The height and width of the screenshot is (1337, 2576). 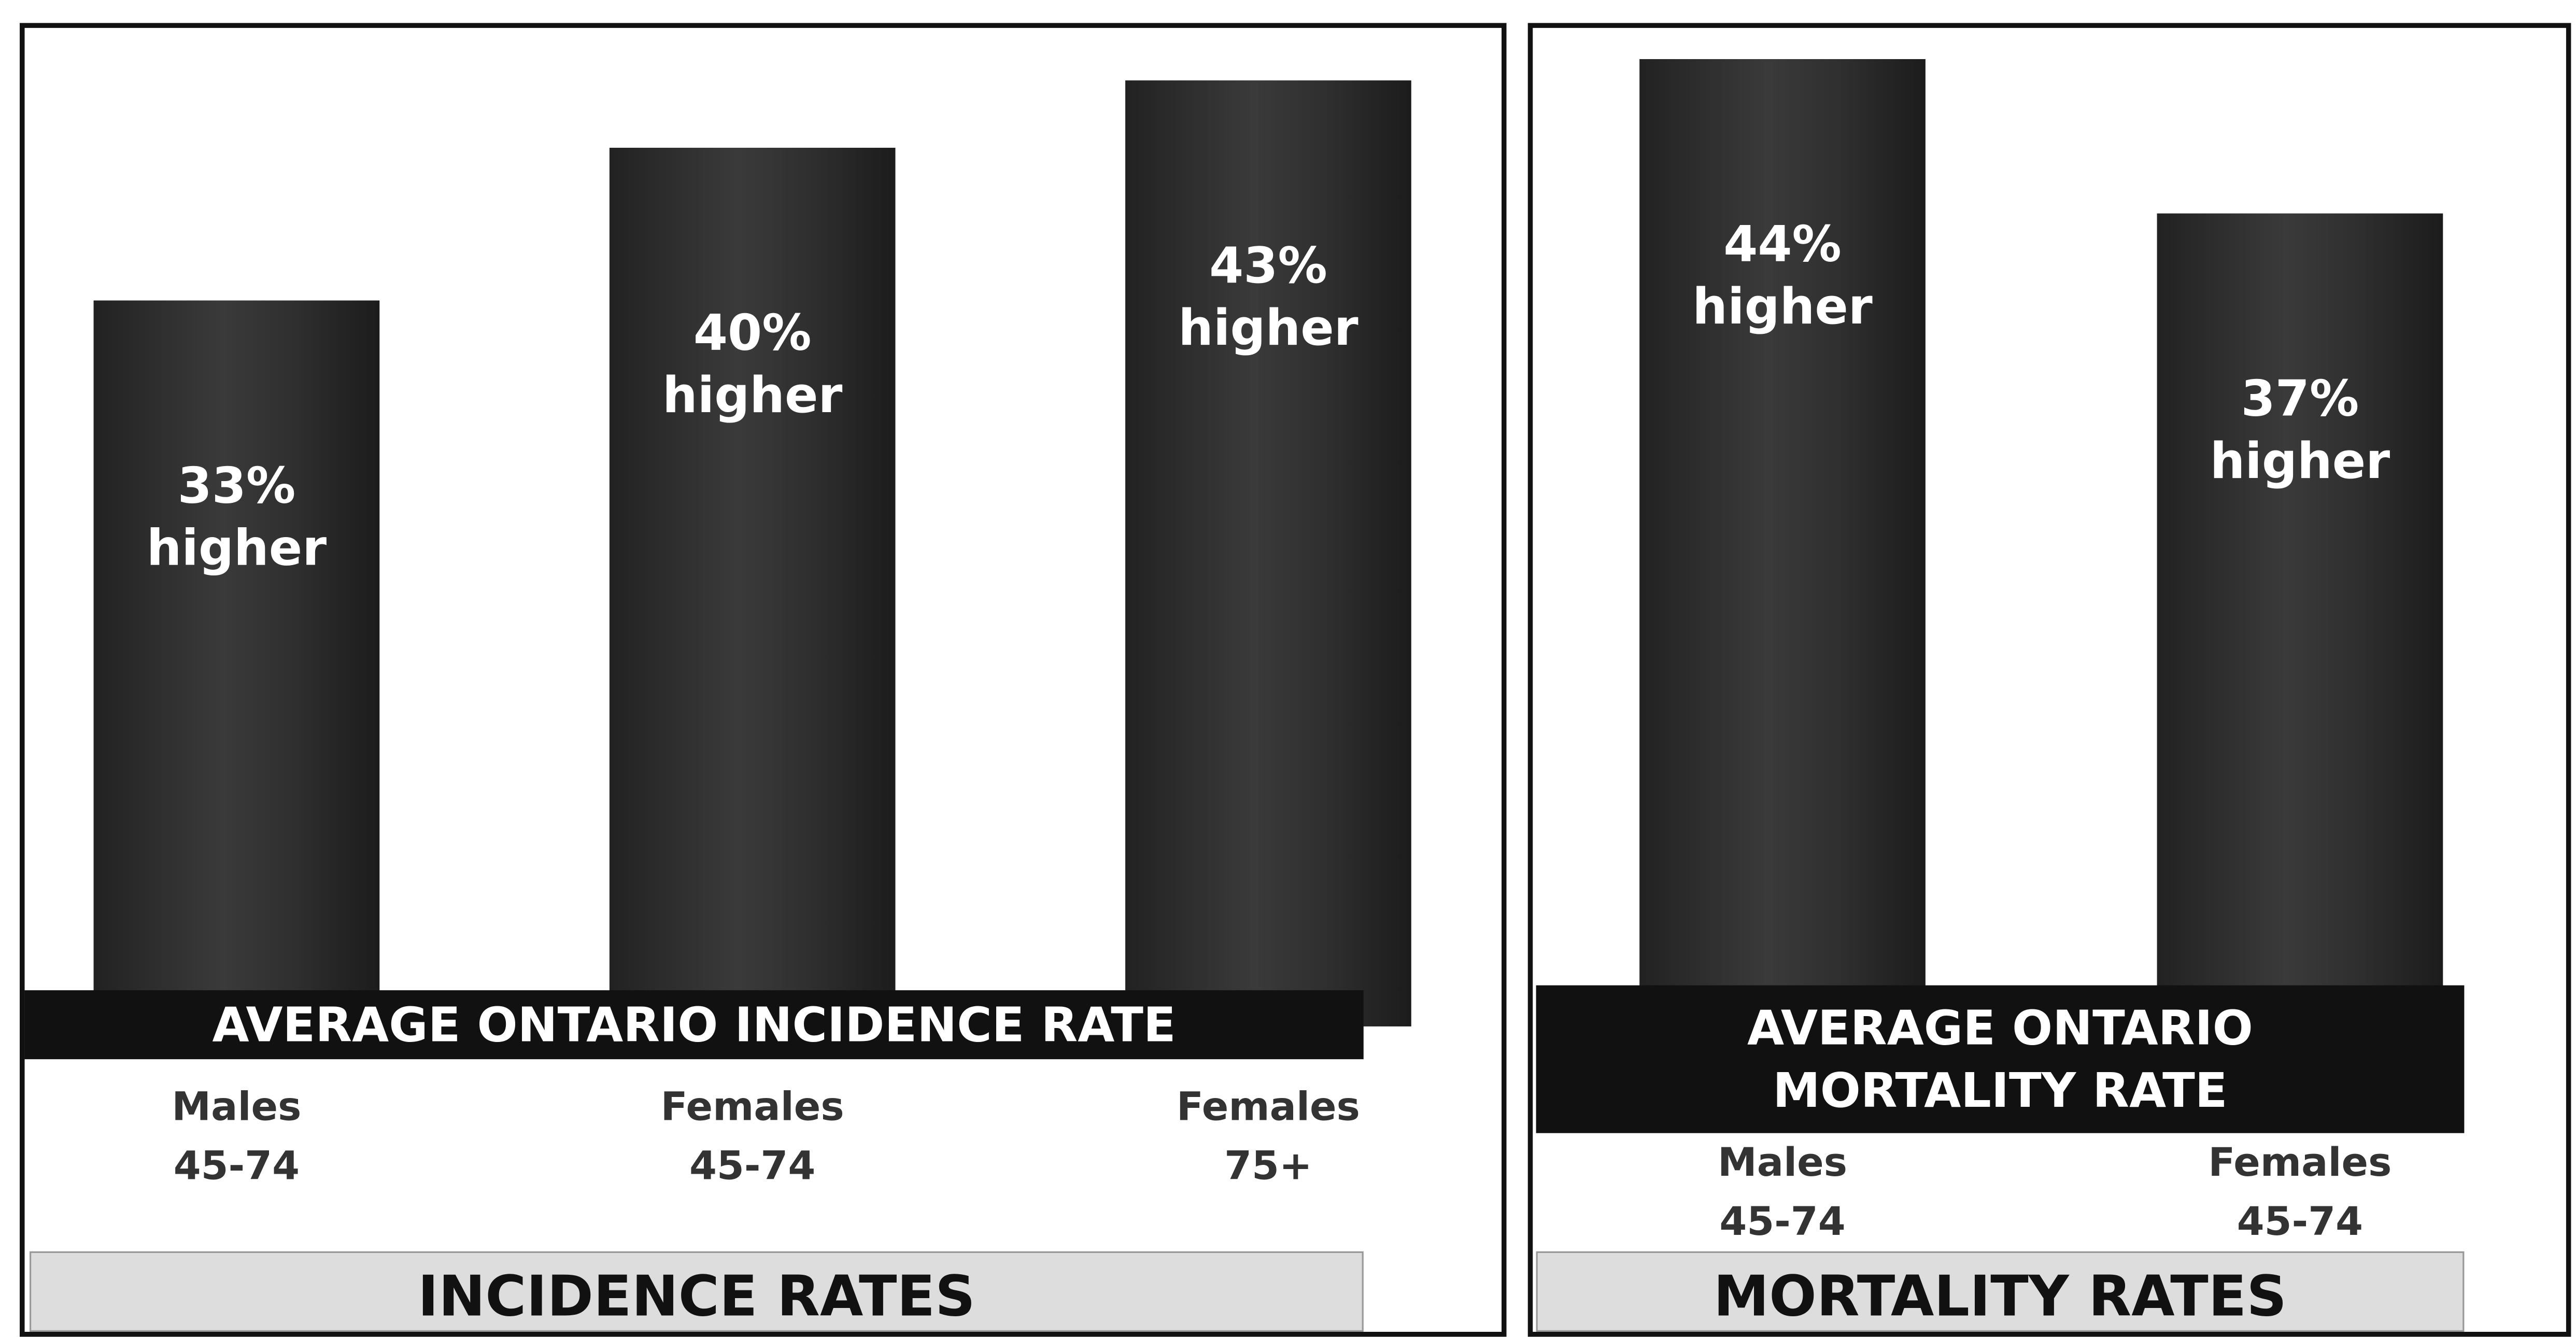 What do you see at coordinates (236, 518) in the screenshot?
I see `value-label: 33% higher` at bounding box center [236, 518].